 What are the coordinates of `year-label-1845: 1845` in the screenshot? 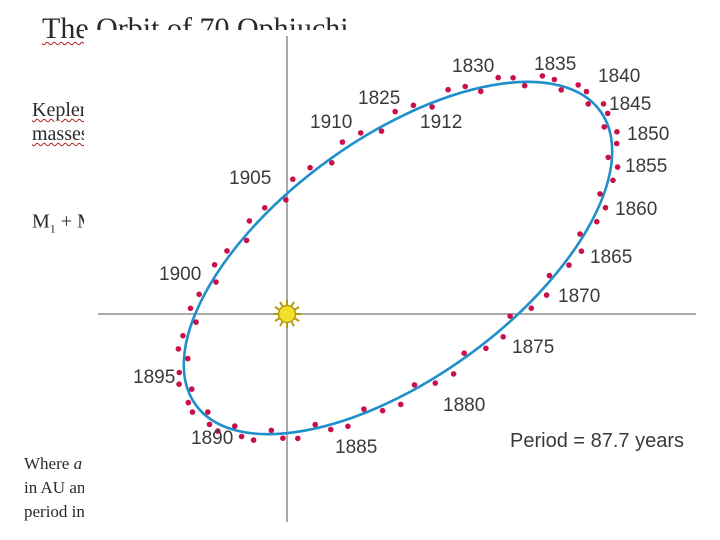 It's located at (630, 104).